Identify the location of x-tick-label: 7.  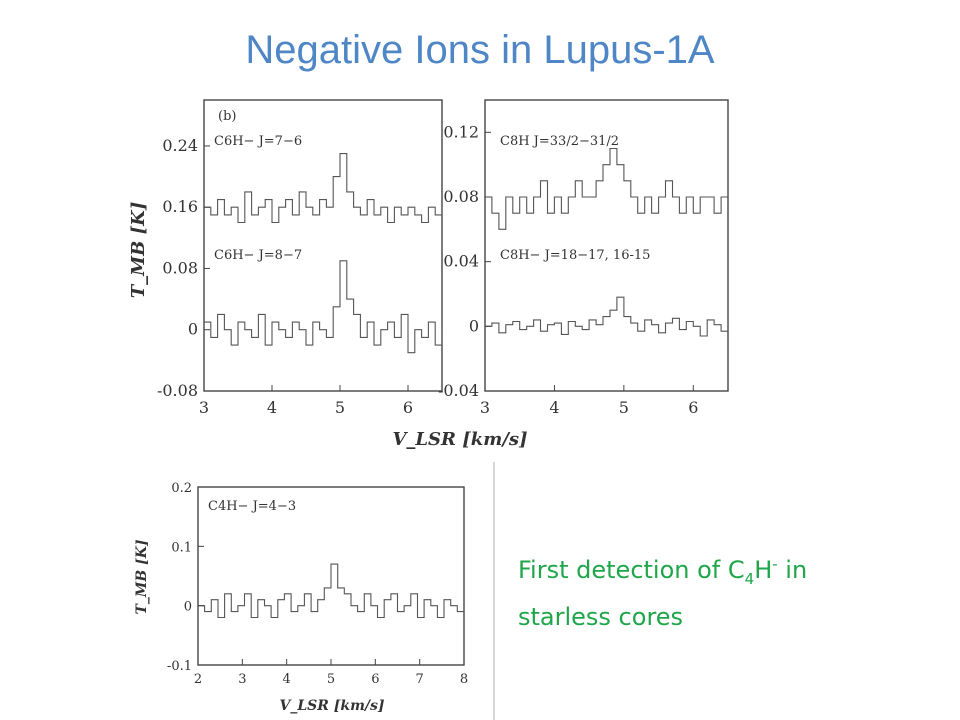
(420, 679).